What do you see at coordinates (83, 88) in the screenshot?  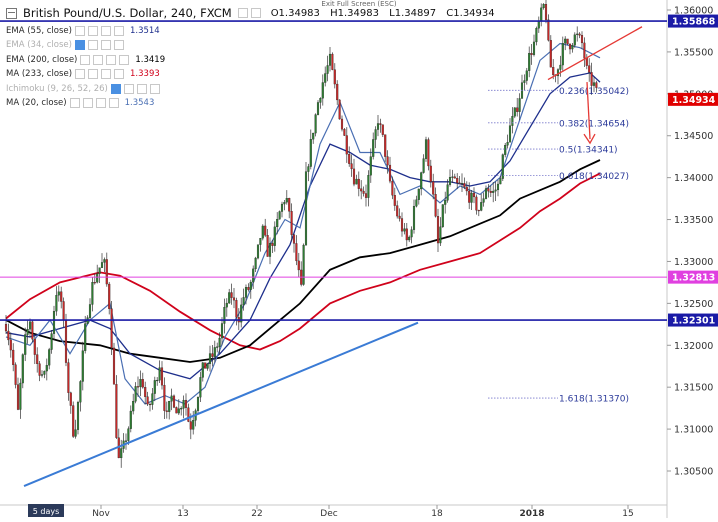 I see `indicator-row: Ichimoku (9, 26, 52, 26)` at bounding box center [83, 88].